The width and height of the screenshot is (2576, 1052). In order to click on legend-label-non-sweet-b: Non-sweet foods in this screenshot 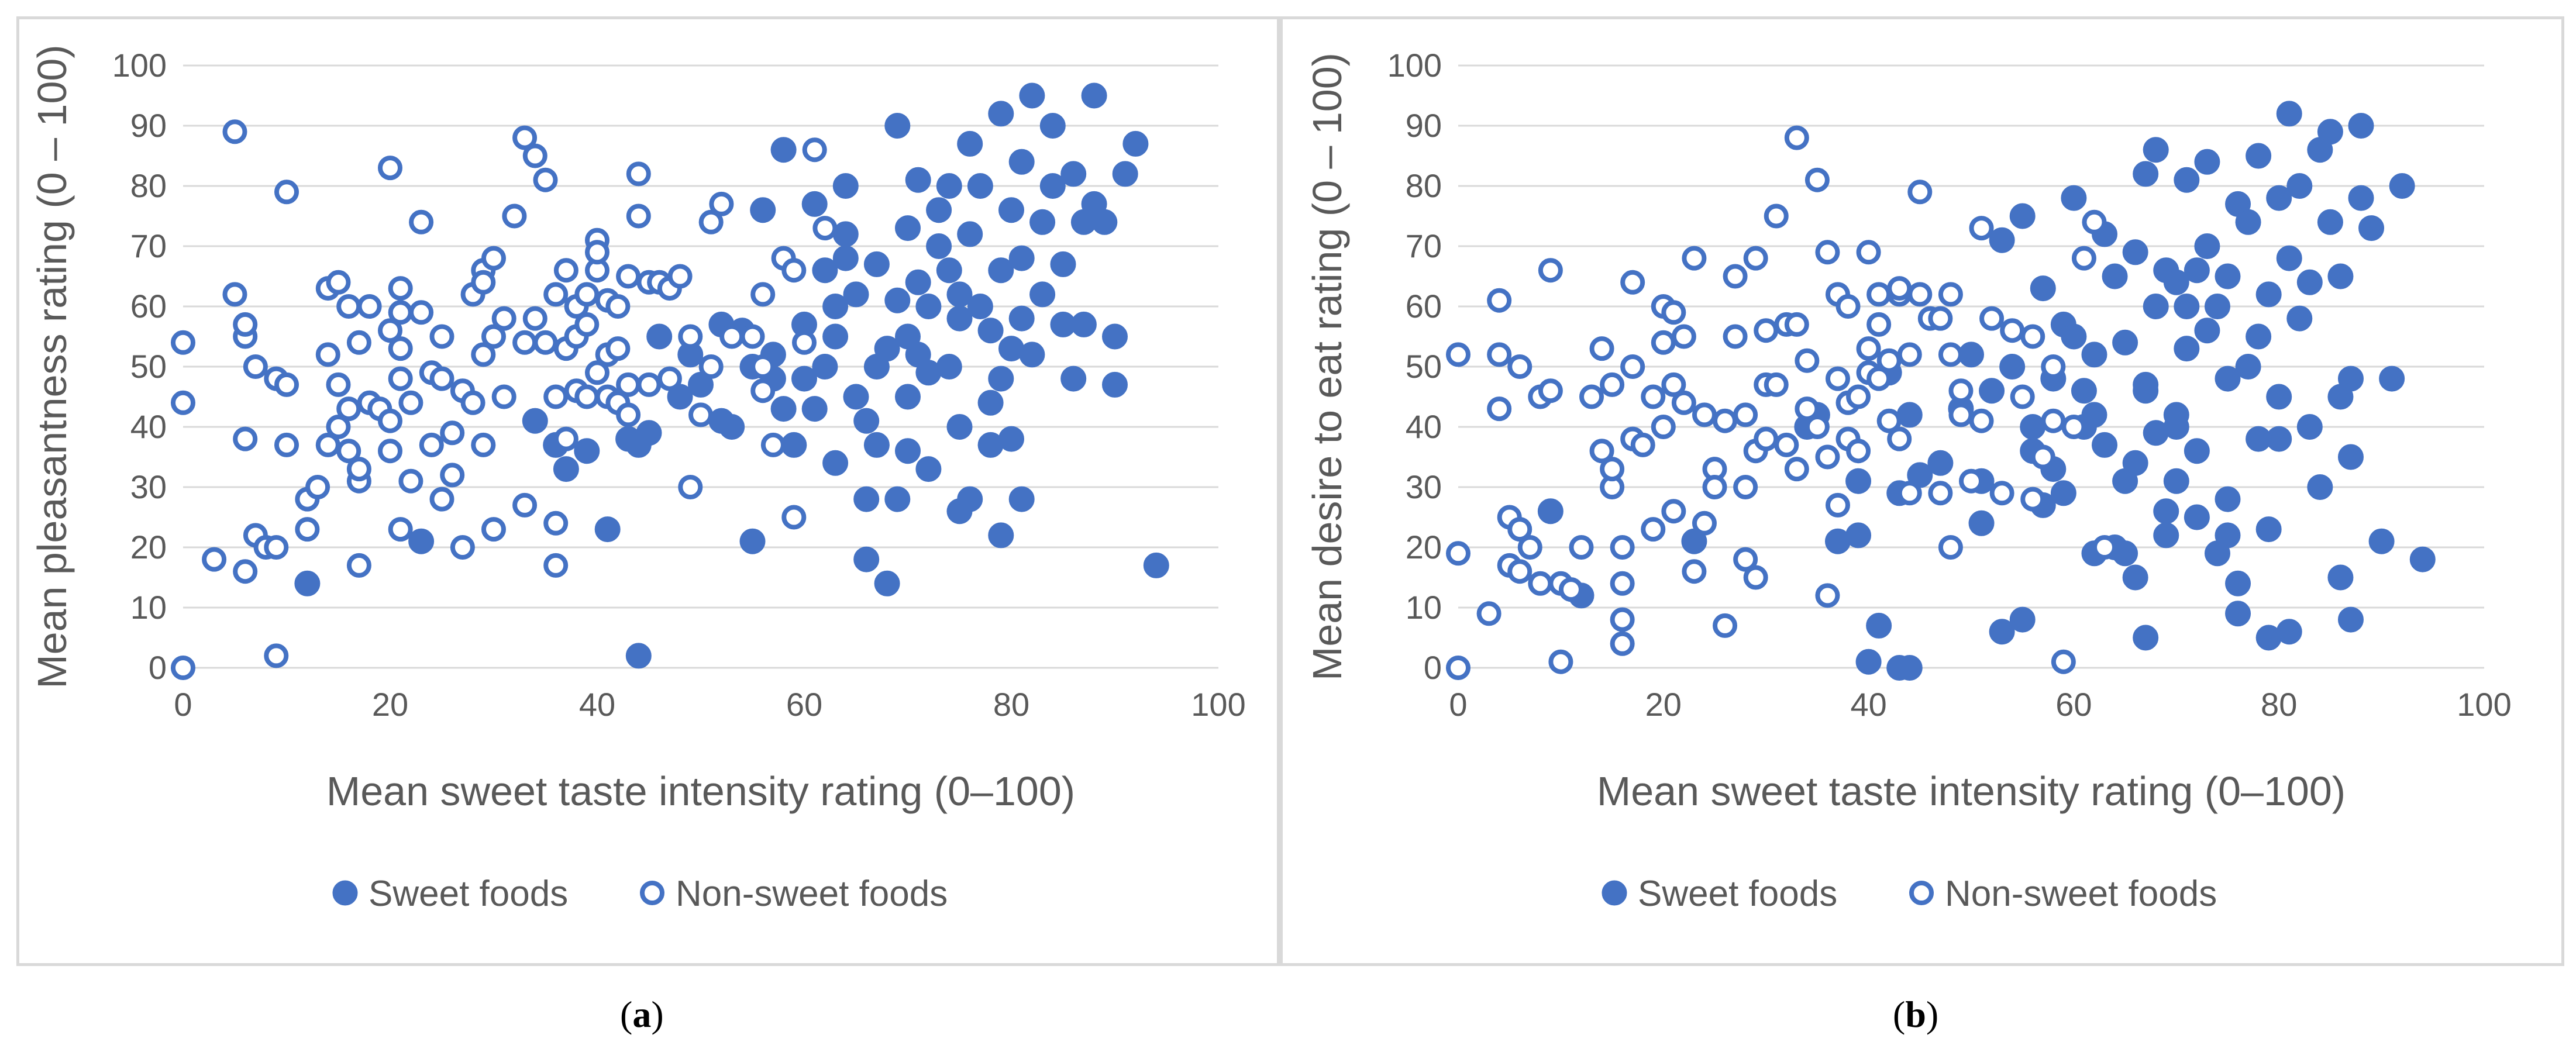, I will do `click(2081, 894)`.